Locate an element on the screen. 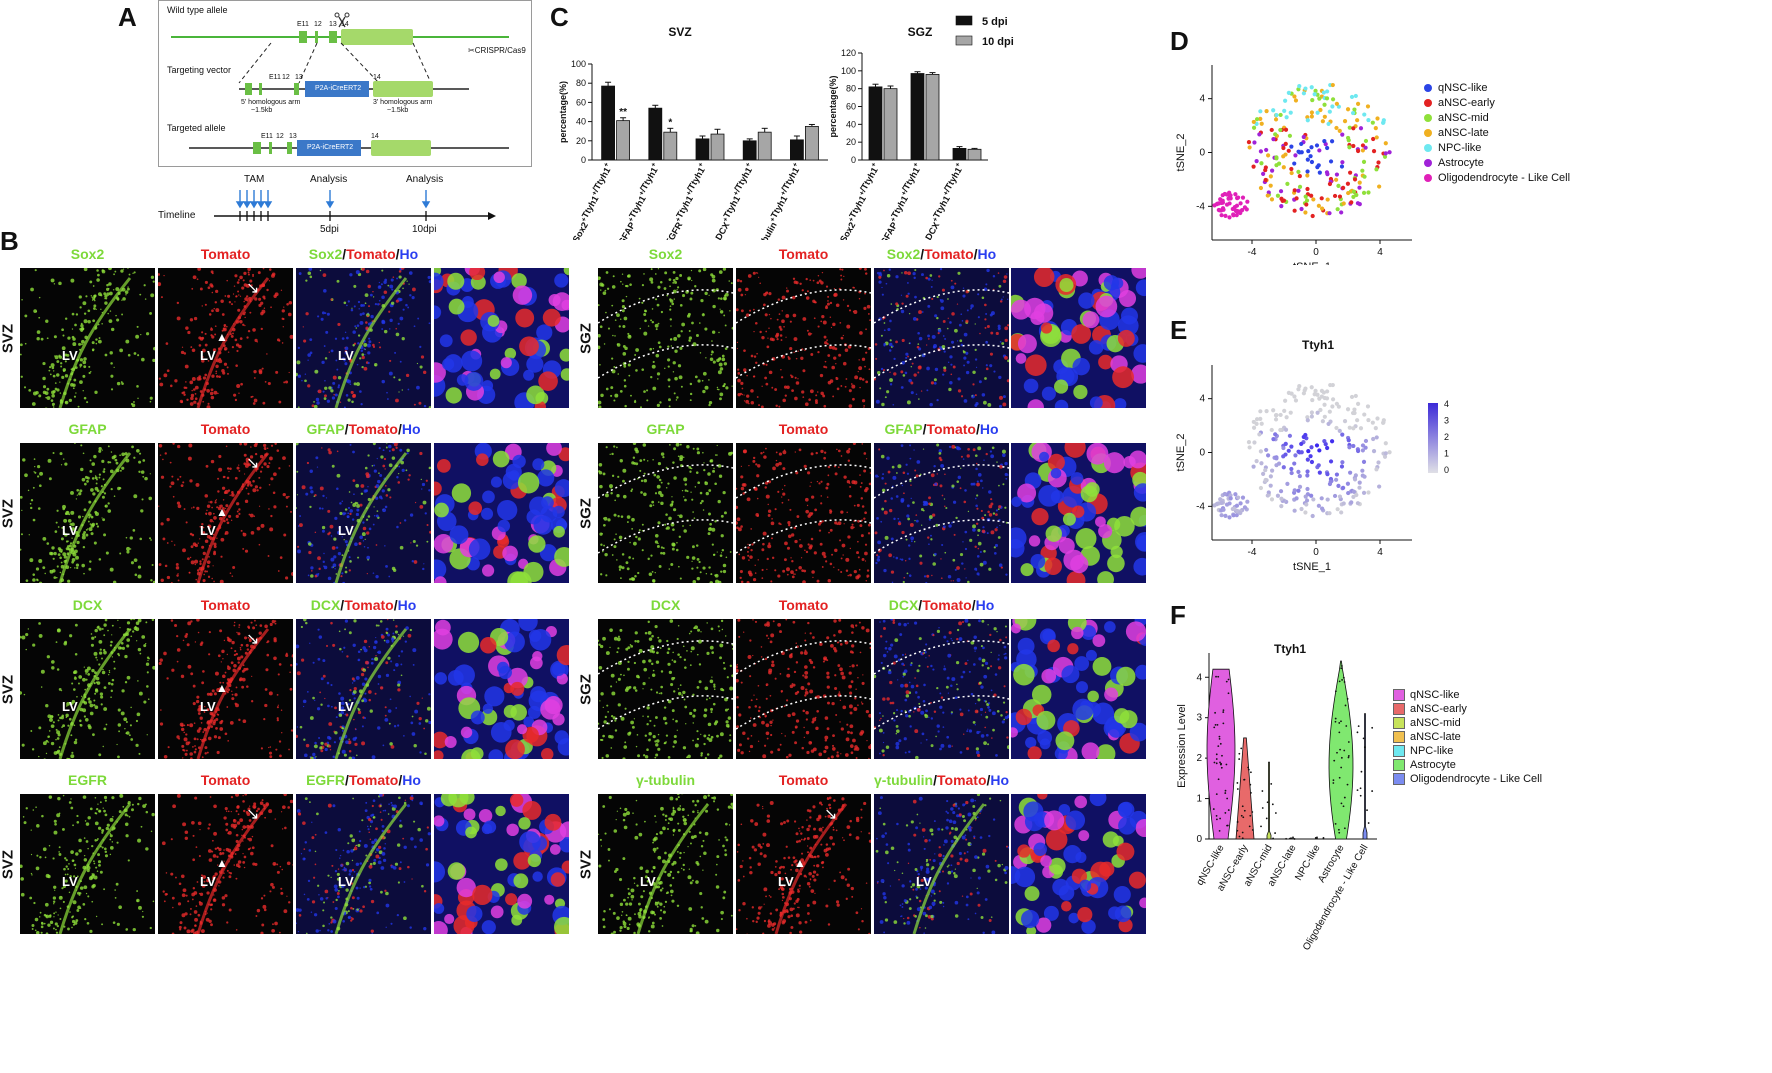 Image resolution: width=1772 pixels, height=1073 pixels. legend-dot-icon is located at coordinates (1428, 88).